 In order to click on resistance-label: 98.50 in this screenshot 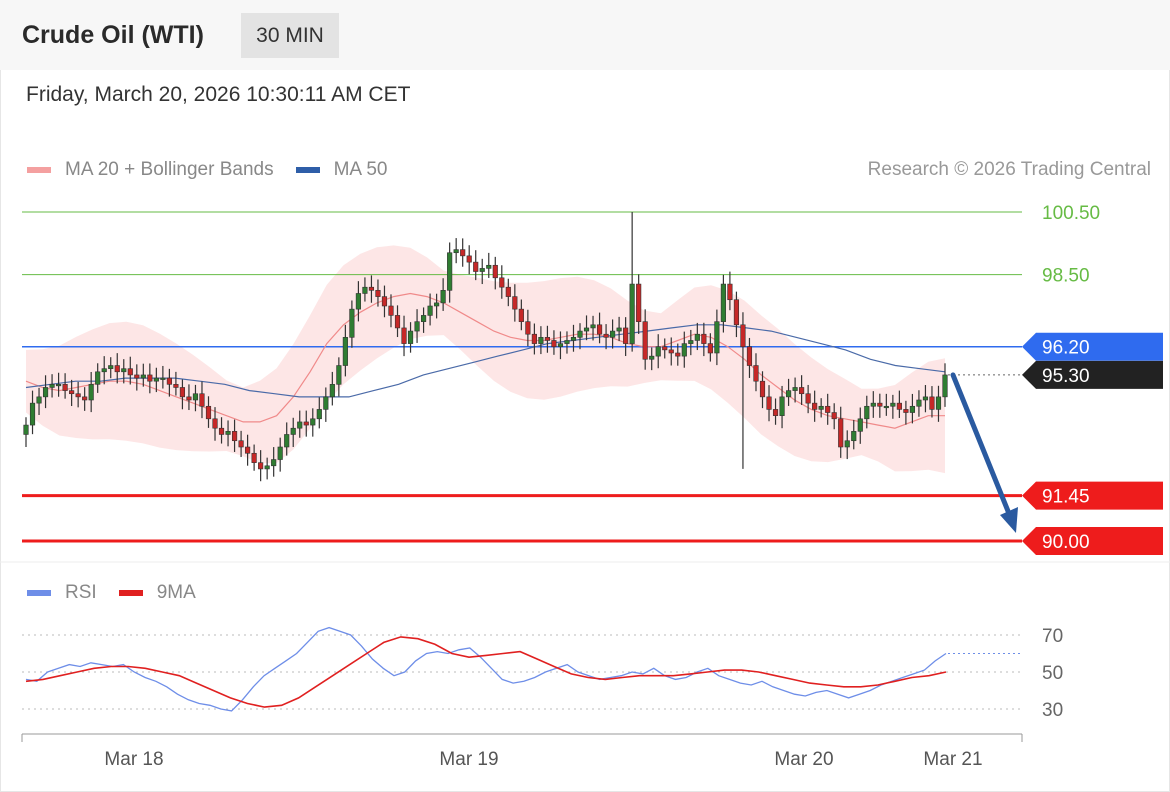, I will do `click(1066, 276)`.